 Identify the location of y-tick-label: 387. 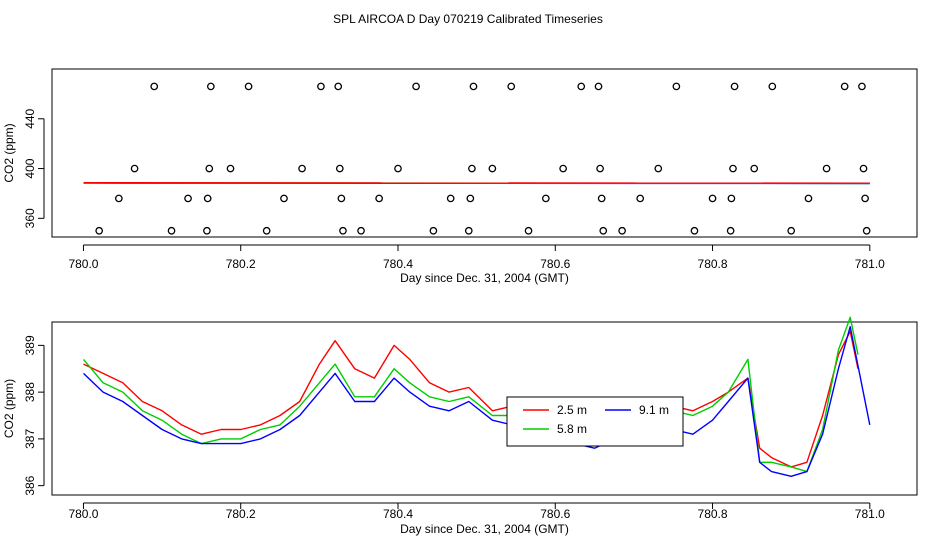
(30, 439).